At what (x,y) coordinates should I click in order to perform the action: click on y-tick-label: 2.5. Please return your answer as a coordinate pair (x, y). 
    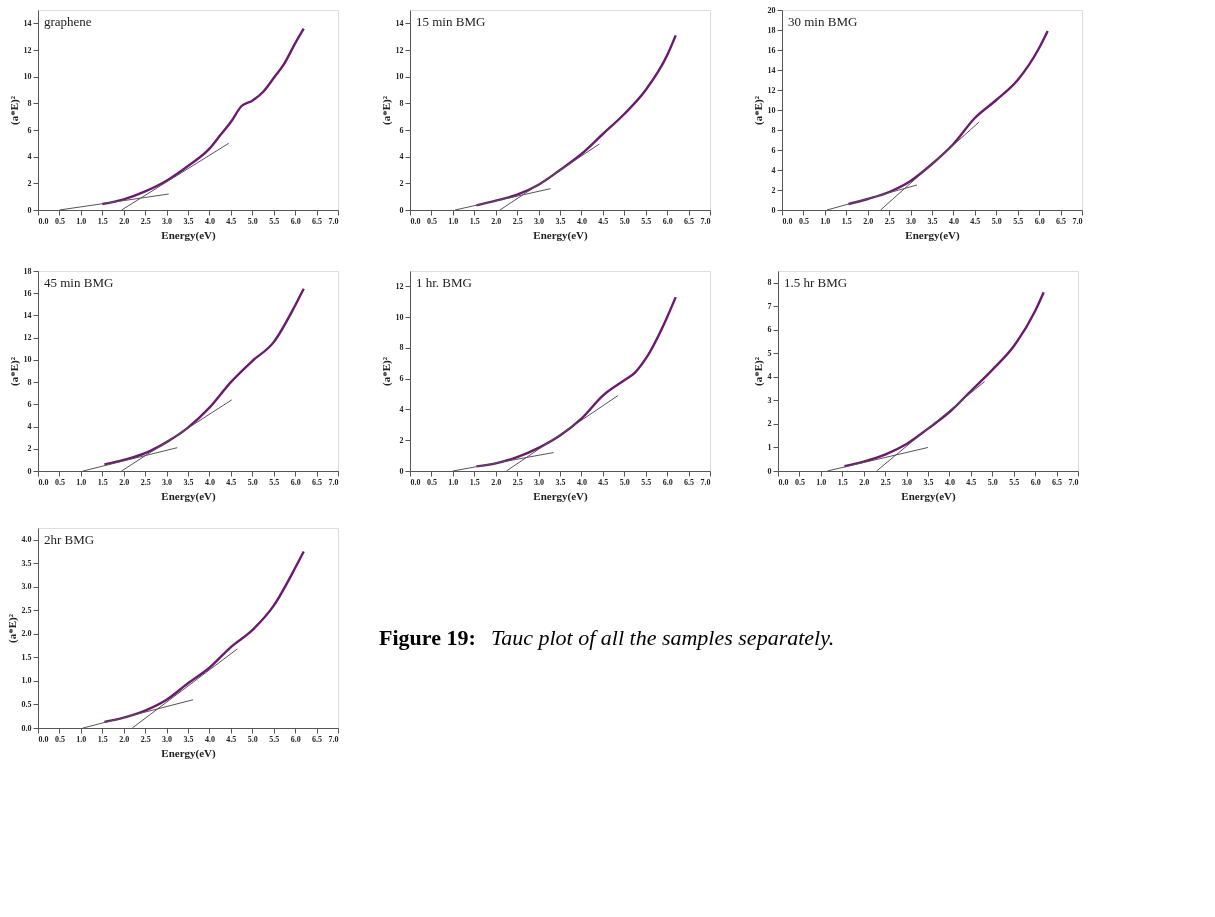
    Looking at the image, I should click on (26, 610).